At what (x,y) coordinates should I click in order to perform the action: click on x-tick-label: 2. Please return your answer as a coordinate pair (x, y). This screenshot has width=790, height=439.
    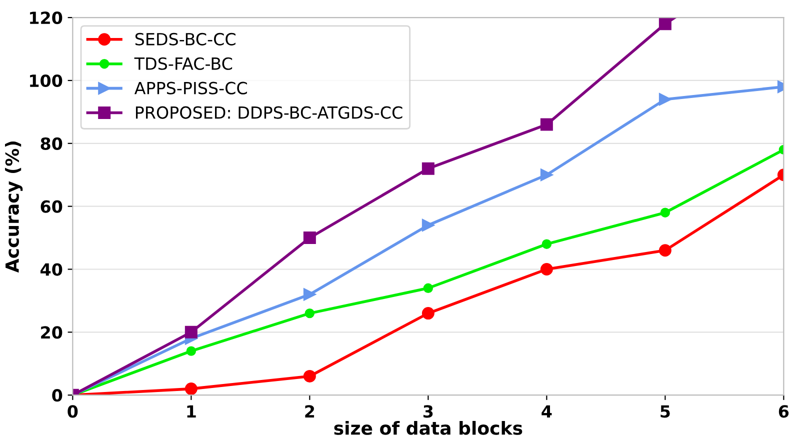
    Looking at the image, I should click on (309, 411).